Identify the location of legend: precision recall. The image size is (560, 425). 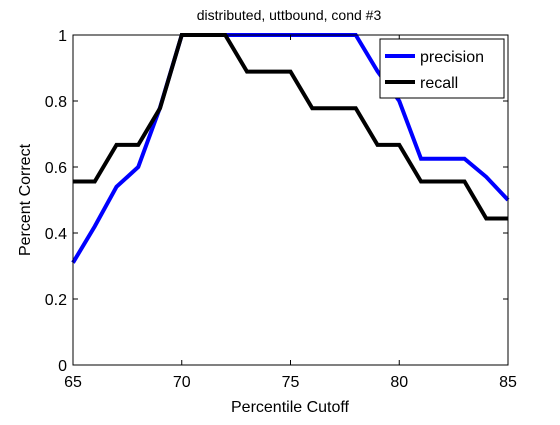
(442, 68).